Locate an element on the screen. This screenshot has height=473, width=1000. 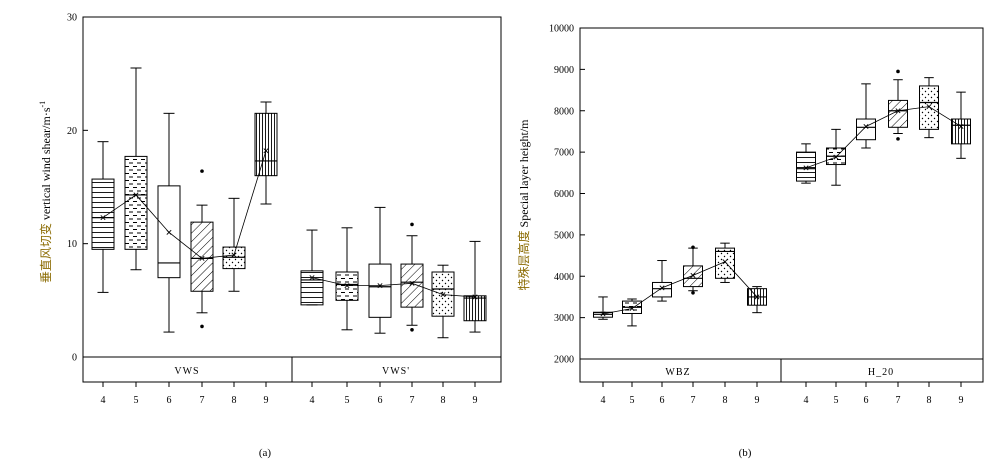
y-ticks-a: 0 10 20 30 is located at coordinates (77, 188).